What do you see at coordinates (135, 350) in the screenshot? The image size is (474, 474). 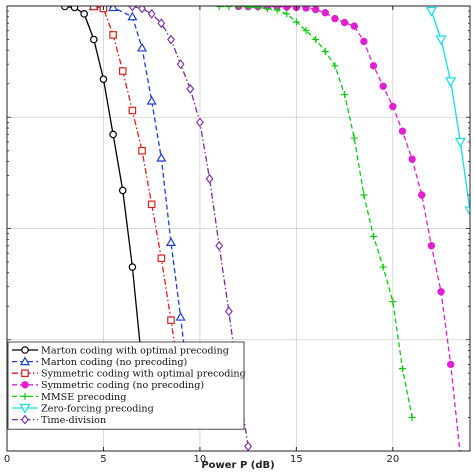 I see `legend-label: Marton coding with optimal precoding` at bounding box center [135, 350].